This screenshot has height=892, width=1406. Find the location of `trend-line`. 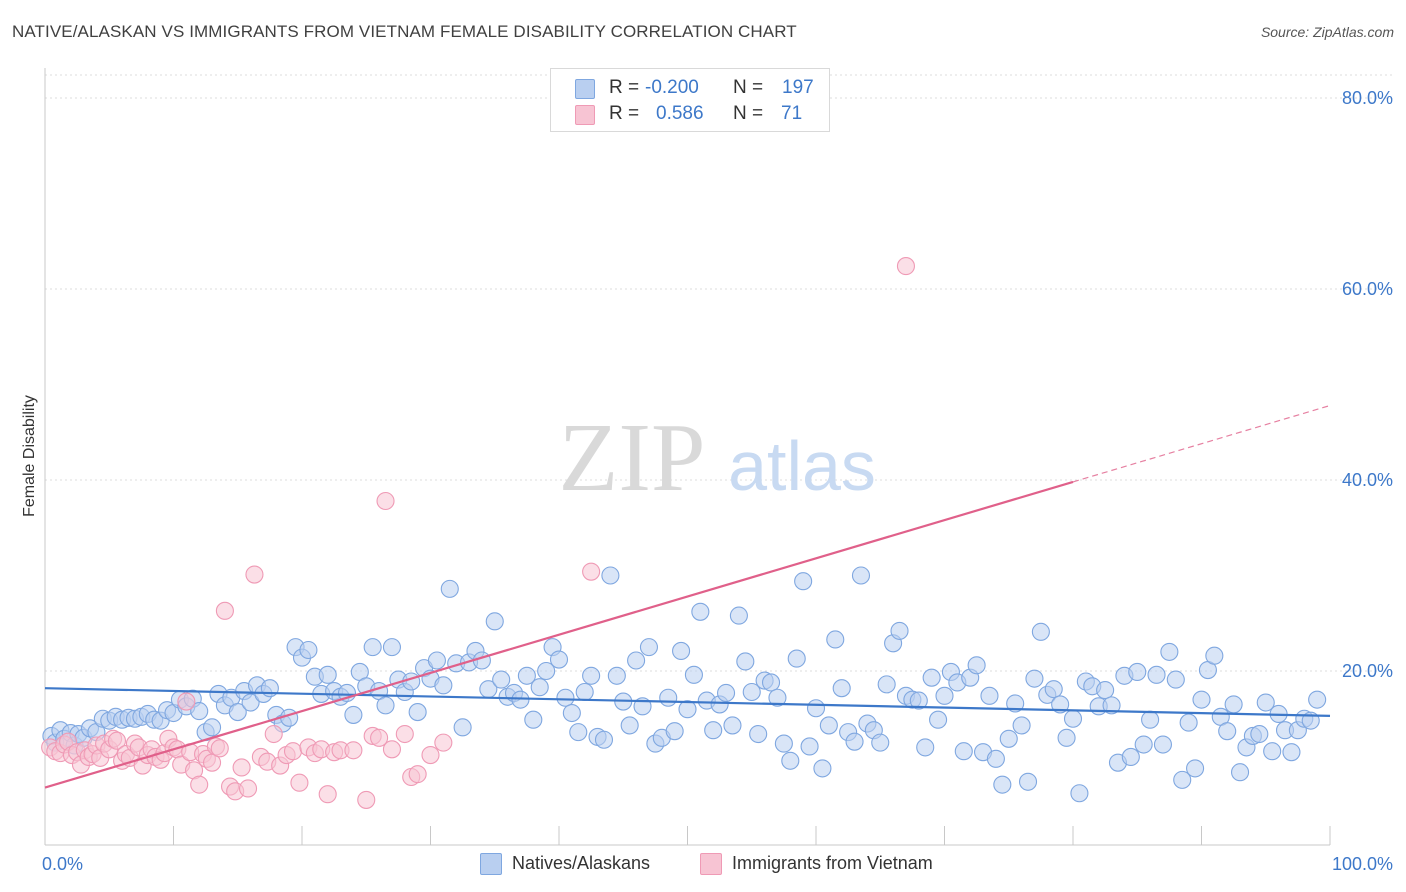

trend-line is located at coordinates (687, 702).